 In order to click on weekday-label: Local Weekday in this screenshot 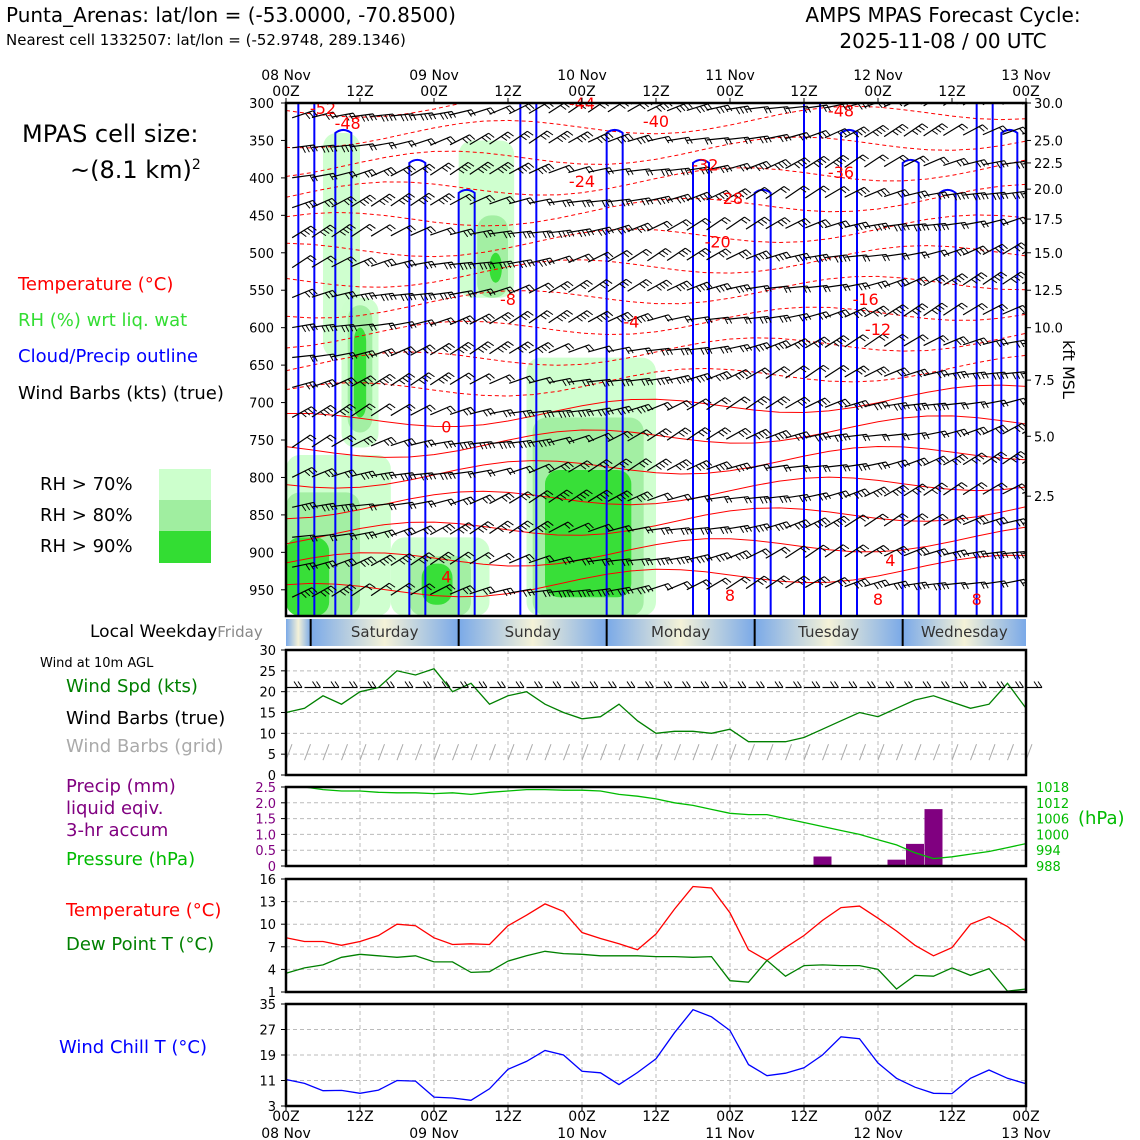, I will do `click(154, 632)`.